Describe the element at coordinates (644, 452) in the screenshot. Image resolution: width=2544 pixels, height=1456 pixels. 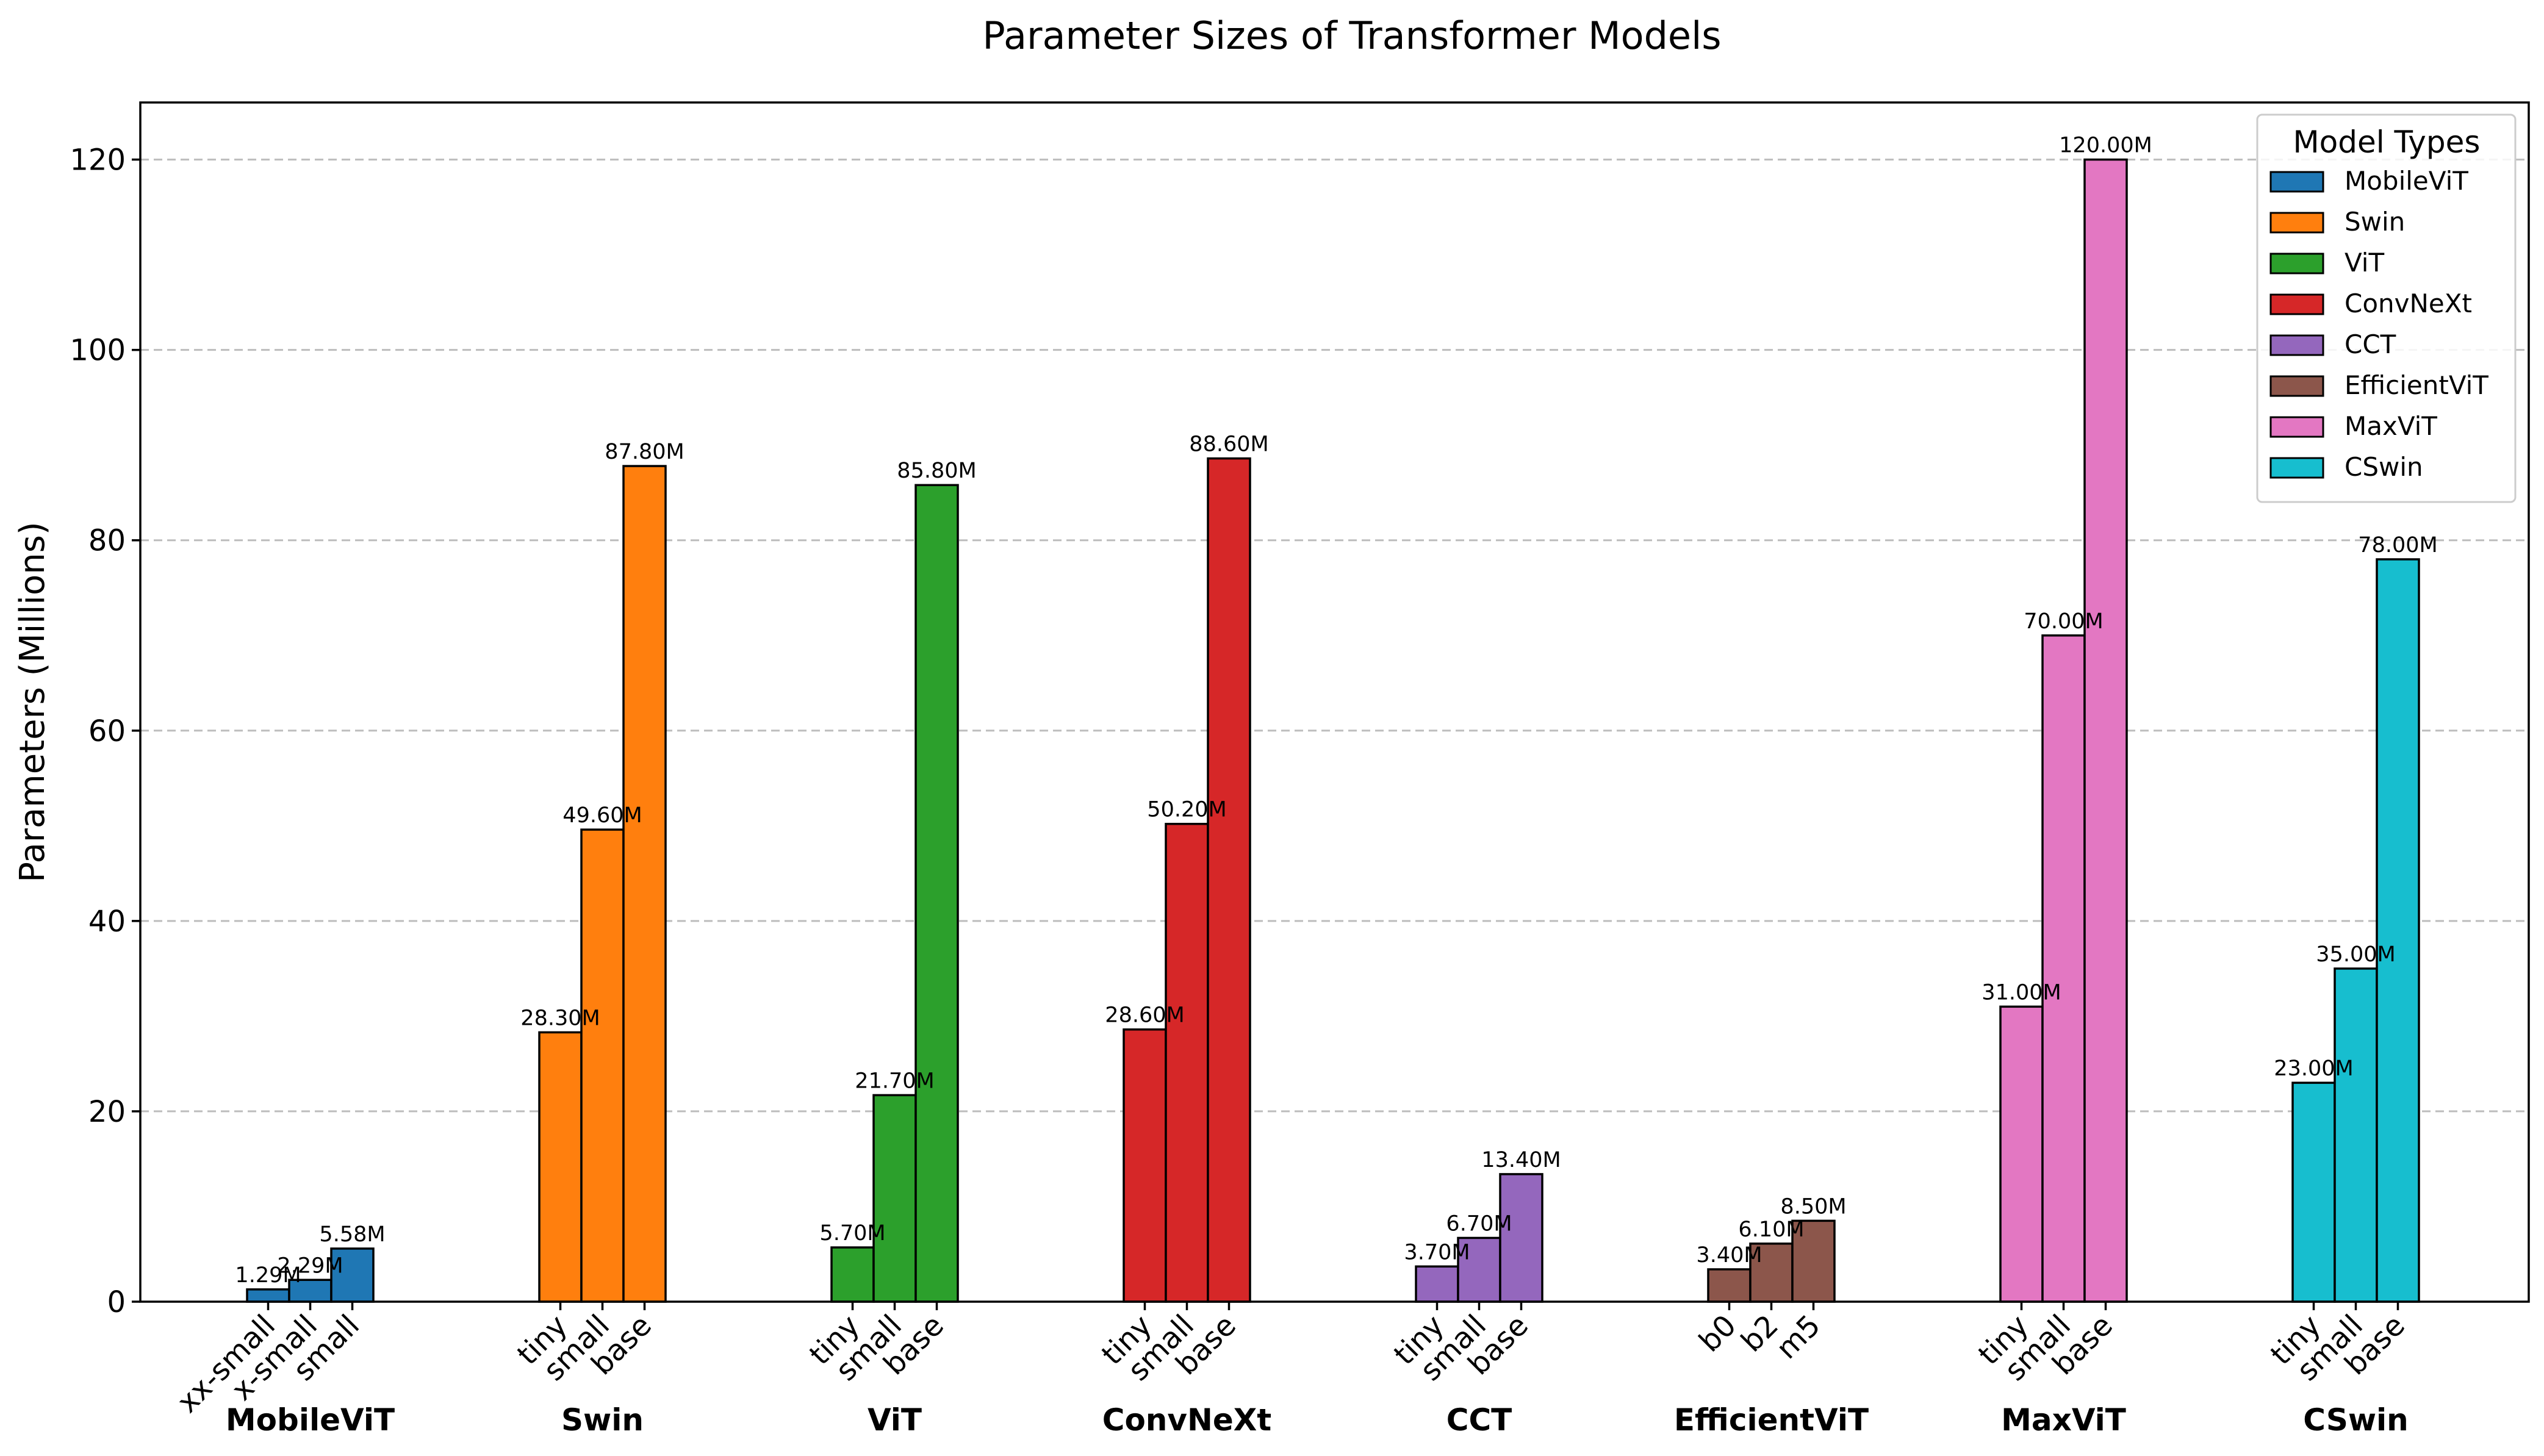
I see `data-label: 87.80M` at that location.